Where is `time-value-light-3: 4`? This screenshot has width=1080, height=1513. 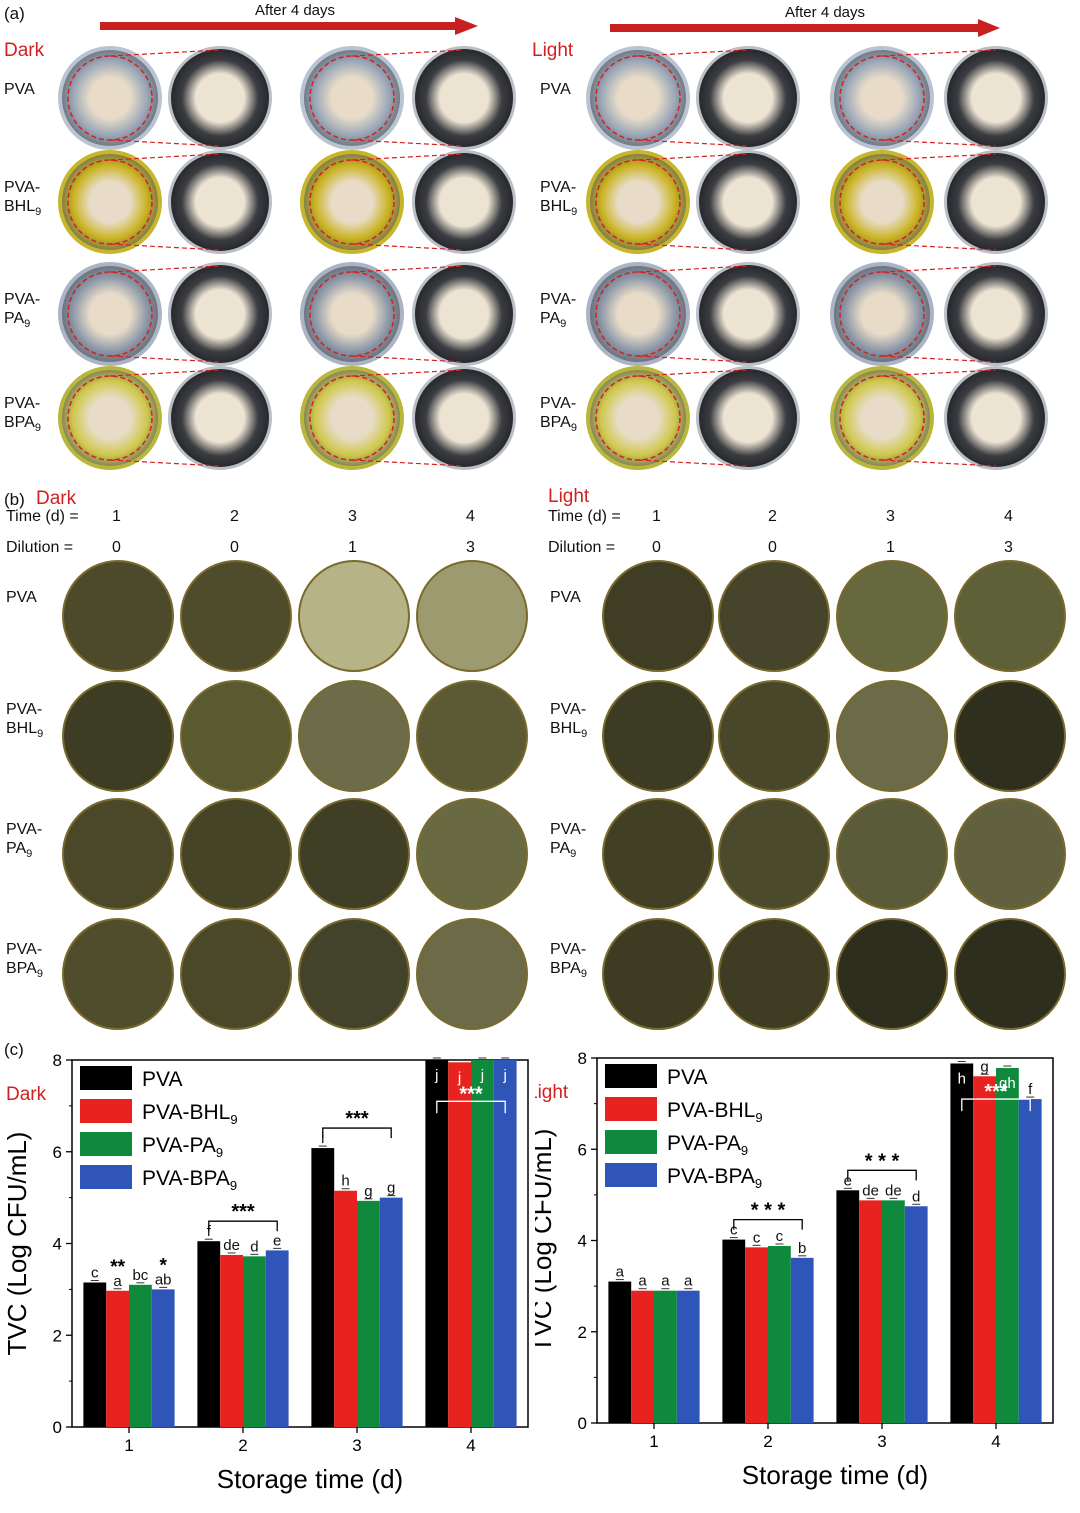 time-value-light-3: 4 is located at coordinates (1008, 516).